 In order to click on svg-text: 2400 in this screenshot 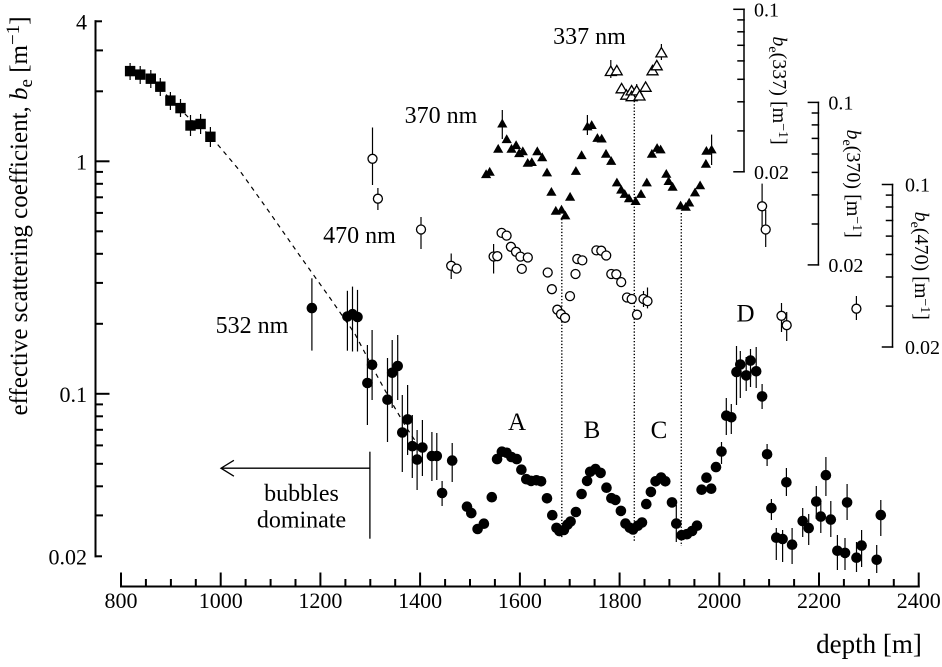, I will do `click(919, 600)`.